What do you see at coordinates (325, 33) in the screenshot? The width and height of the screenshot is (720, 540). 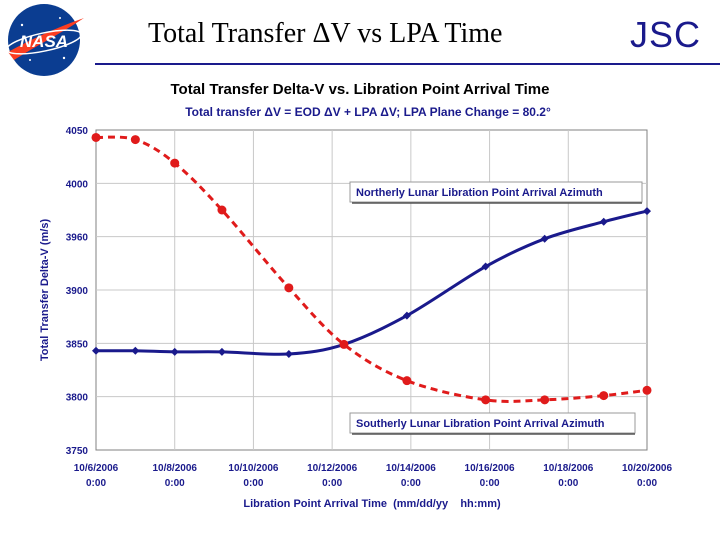 I see `slide-title: Total Transfer ΔV vs LPA Time` at bounding box center [325, 33].